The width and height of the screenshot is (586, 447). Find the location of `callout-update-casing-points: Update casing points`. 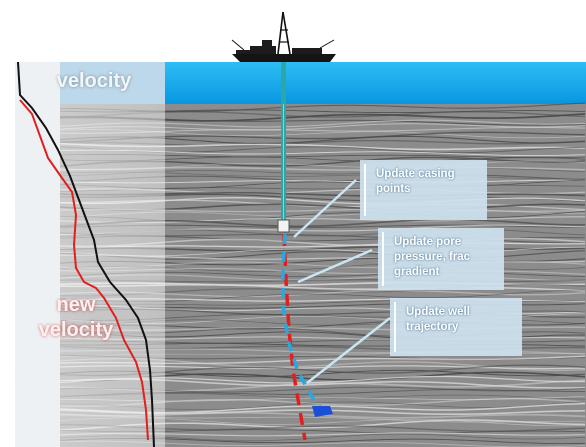

callout-update-casing-points: Update casing points is located at coordinates (423, 190).